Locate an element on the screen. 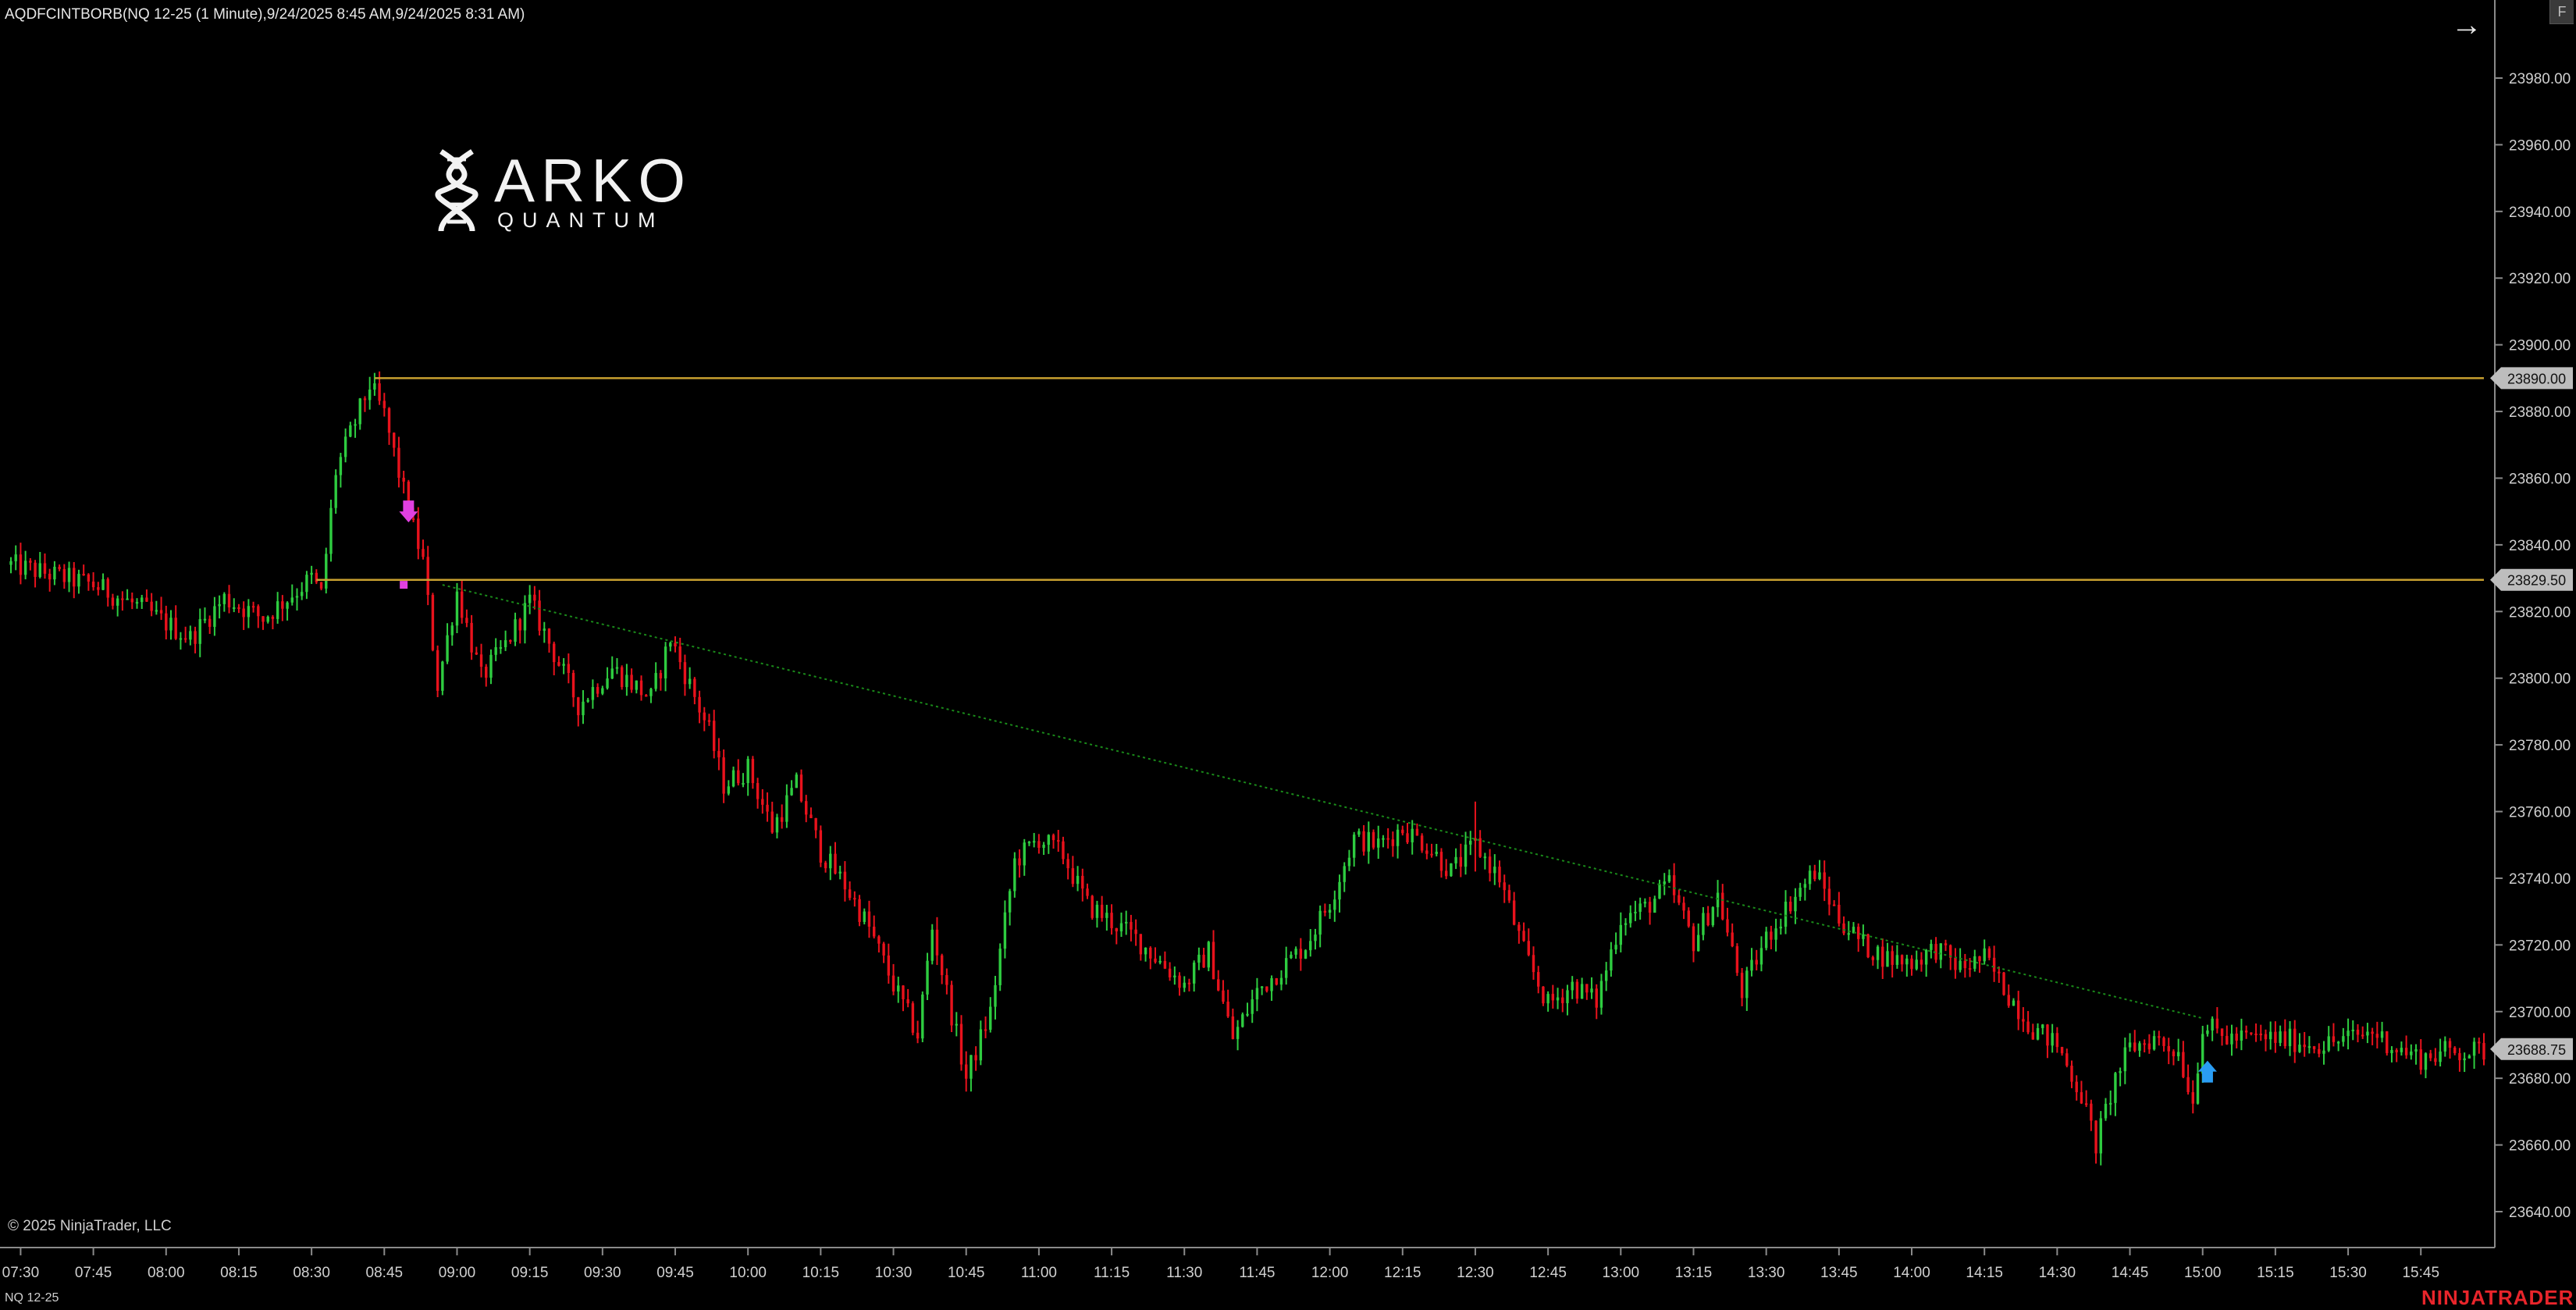 This screenshot has height=1310, width=2576. price-tag-label: 23890.00 is located at coordinates (2536, 378).